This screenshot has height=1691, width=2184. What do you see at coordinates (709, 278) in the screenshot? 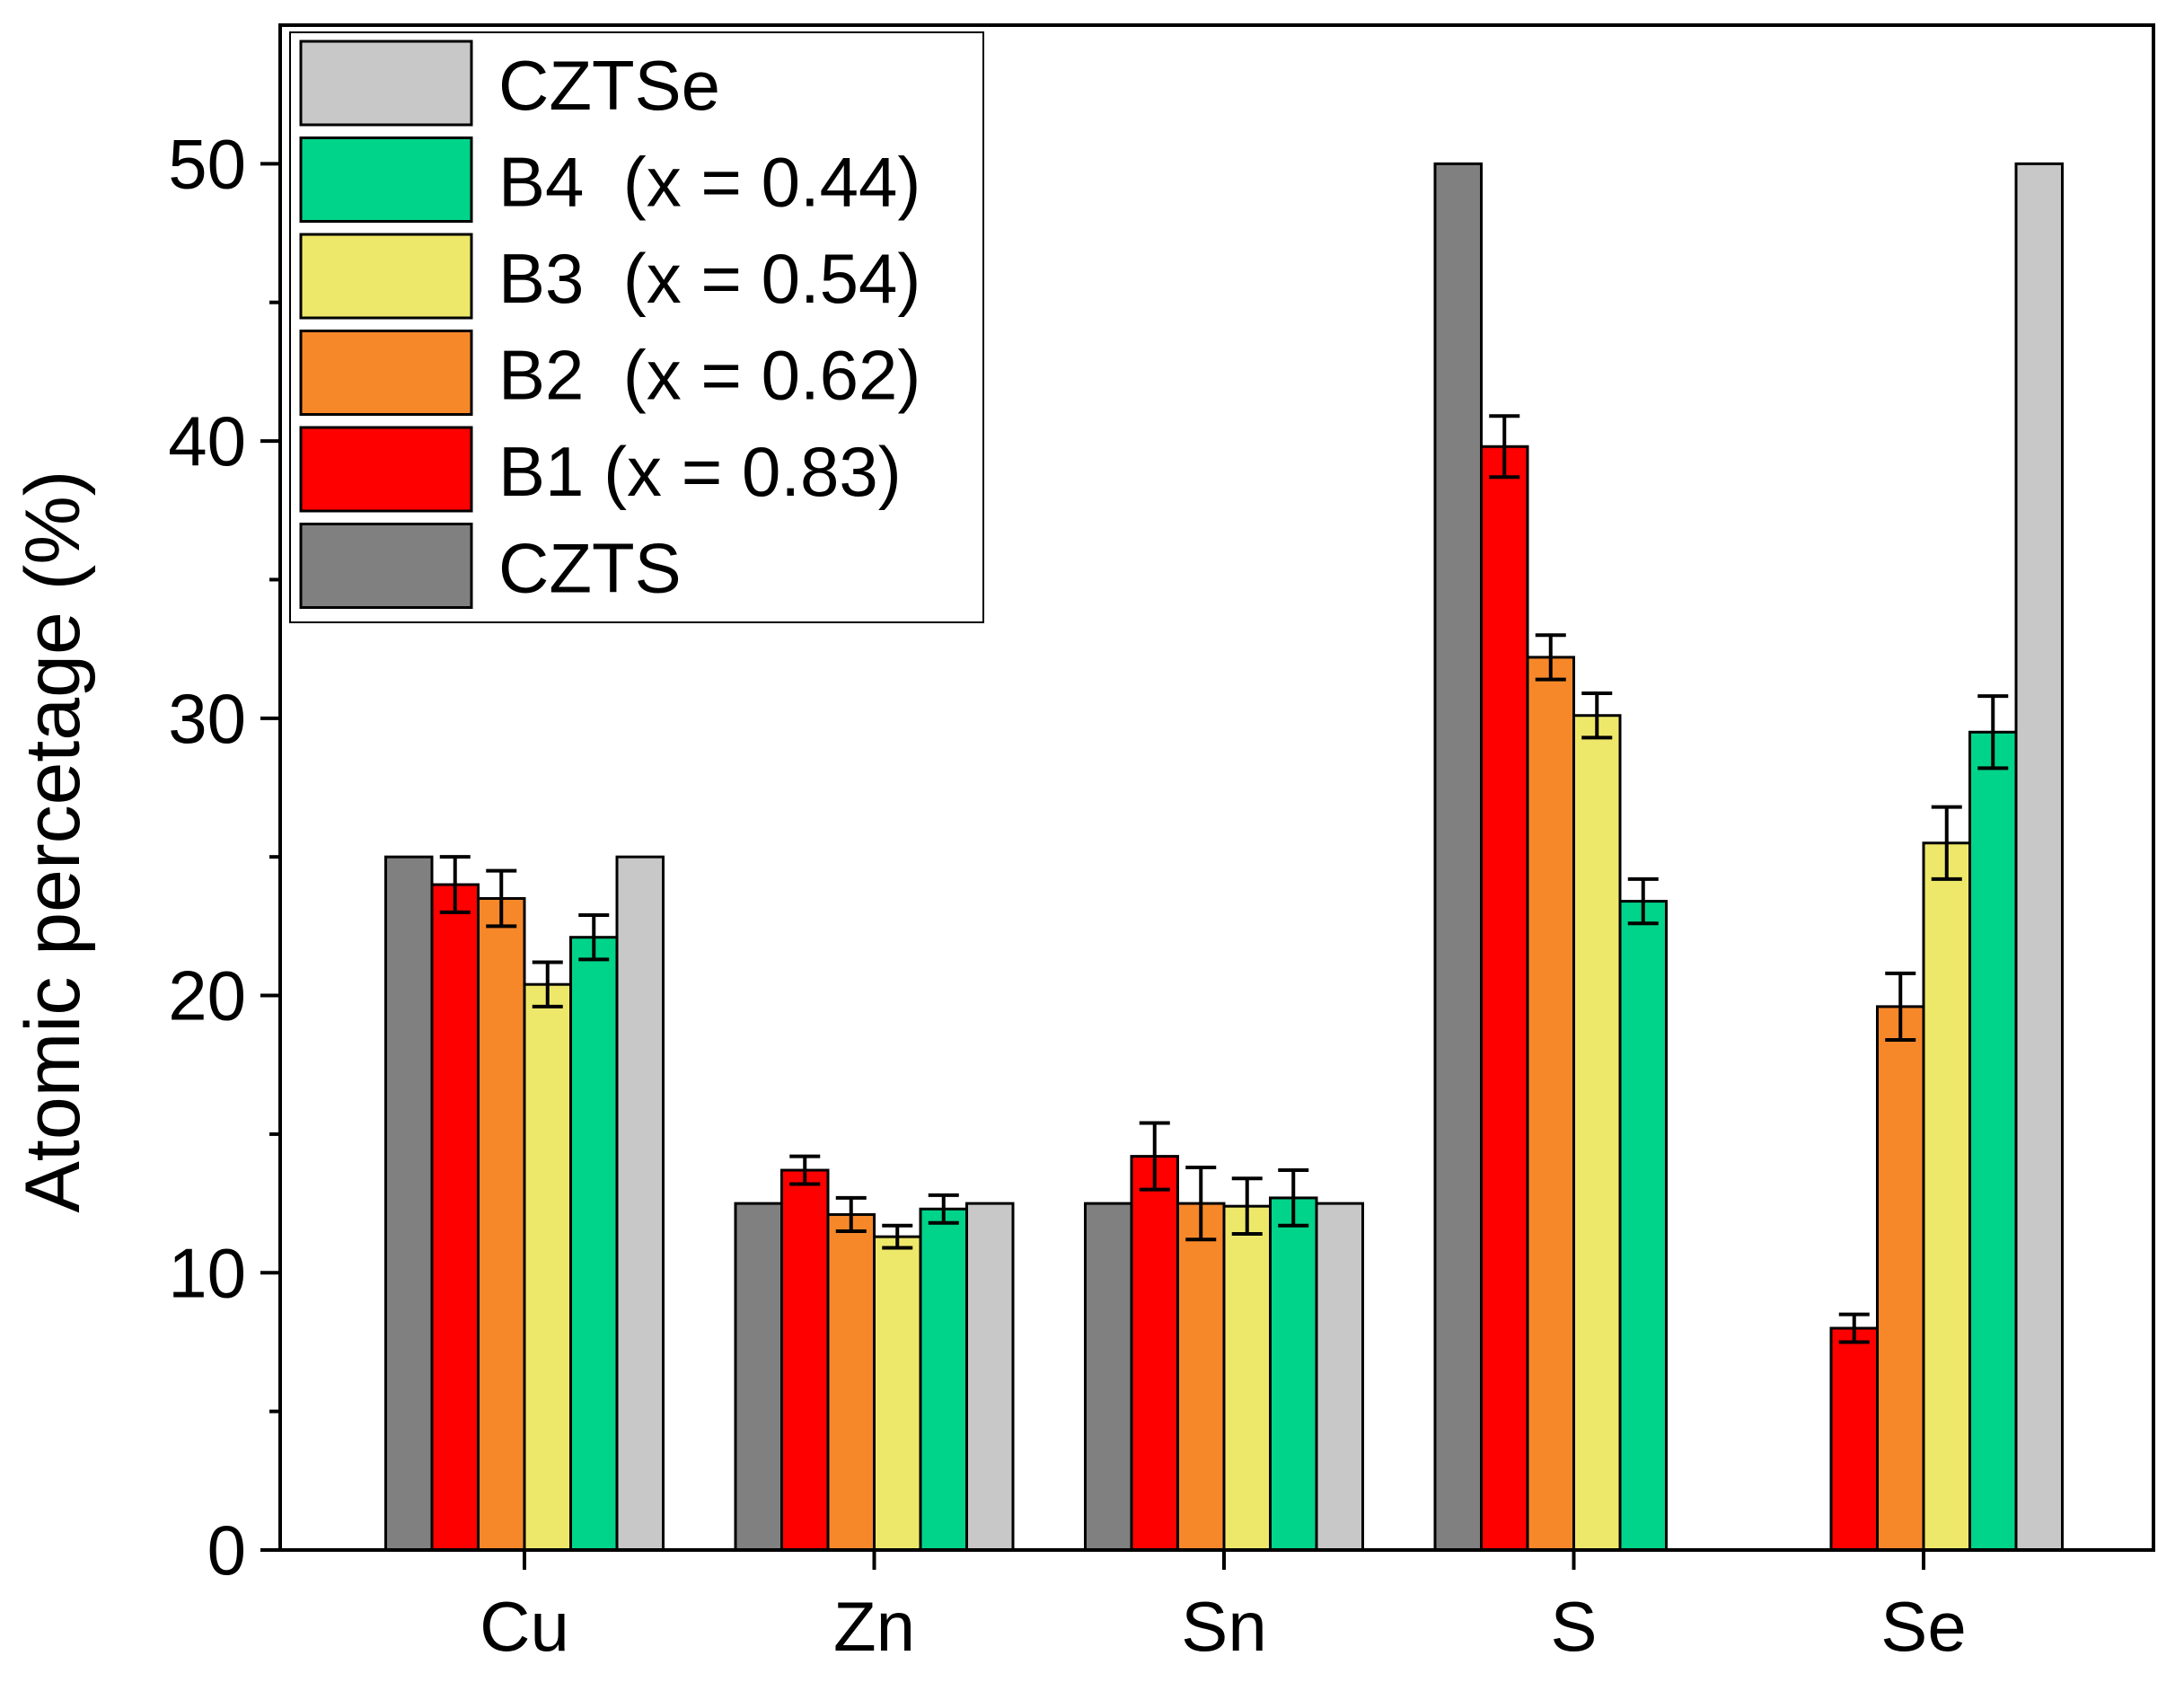
I see `legend-label: B3 (x = 0.54)` at bounding box center [709, 278].